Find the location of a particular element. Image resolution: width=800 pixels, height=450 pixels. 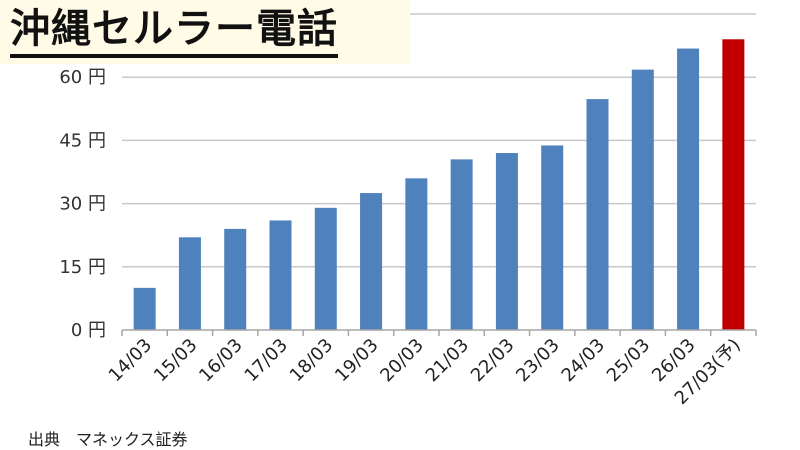

y-tick-label: 30 円 is located at coordinates (82, 204).